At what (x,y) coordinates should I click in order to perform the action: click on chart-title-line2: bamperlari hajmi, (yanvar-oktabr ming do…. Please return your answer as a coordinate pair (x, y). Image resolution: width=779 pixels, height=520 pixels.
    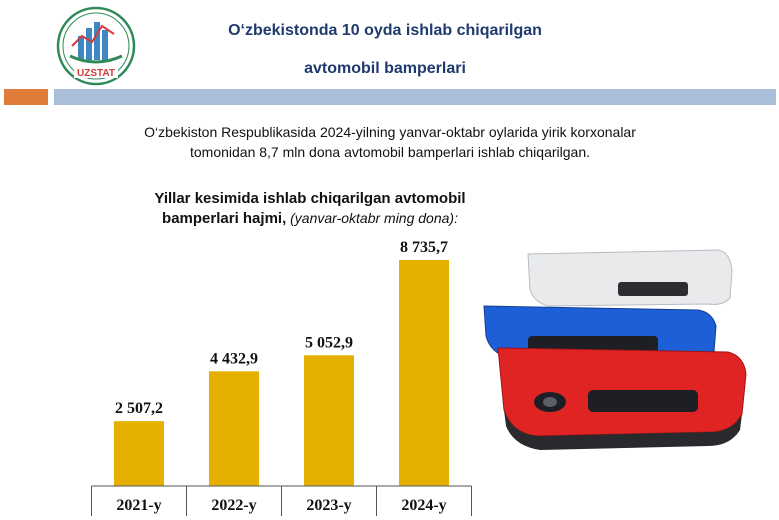
    Looking at the image, I should click on (310, 218).